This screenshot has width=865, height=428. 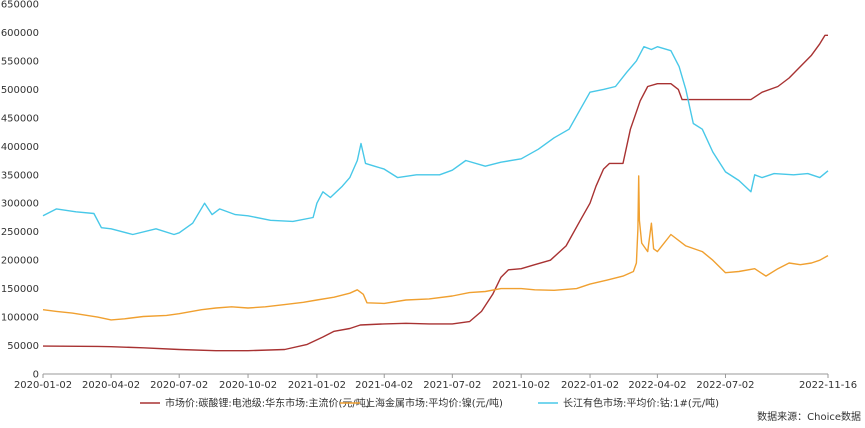 What do you see at coordinates (434, 403) in the screenshot?
I see `legend-label: 上海金属市场:平均价:镍(元/吨)` at bounding box center [434, 403].